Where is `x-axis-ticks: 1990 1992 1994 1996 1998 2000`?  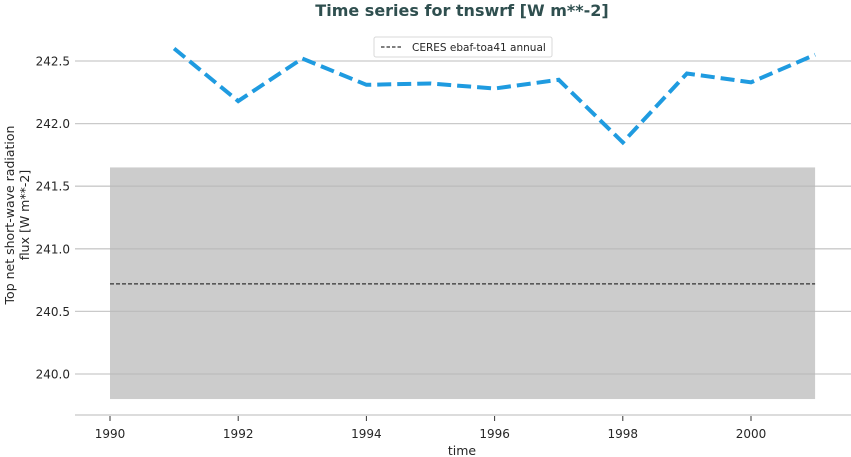 x-axis-ticks: 1990 1992 1994 1996 1998 2000 is located at coordinates (431, 428).